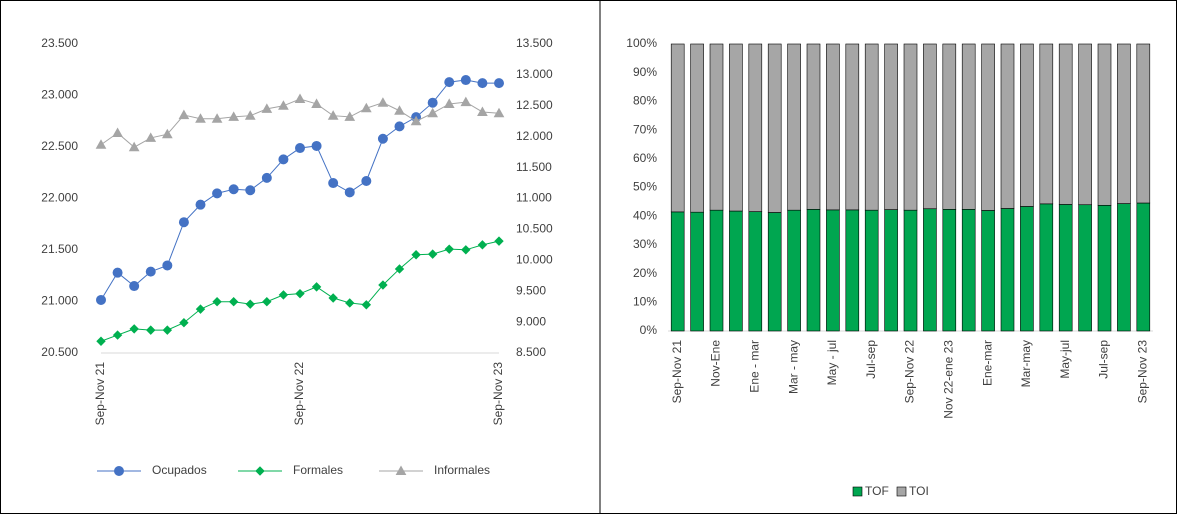  What do you see at coordinates (100, 394) in the screenshot?
I see `x-tick-label: Sep-Nov 21` at bounding box center [100, 394].